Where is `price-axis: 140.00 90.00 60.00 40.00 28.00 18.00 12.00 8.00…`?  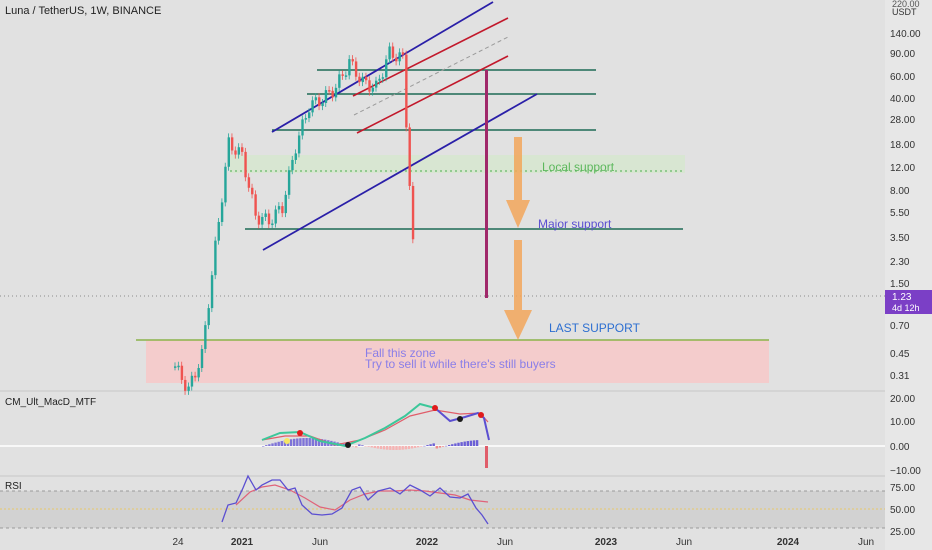 price-axis: 140.00 90.00 60.00 40.00 28.00 18.00 12.00 8.00… is located at coordinates (905, 205).